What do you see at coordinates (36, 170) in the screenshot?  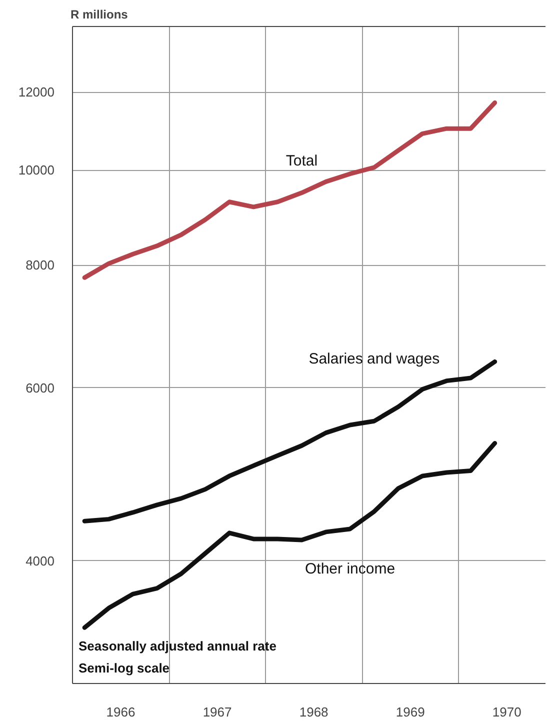 I see `y-tick-label: 10000` at bounding box center [36, 170].